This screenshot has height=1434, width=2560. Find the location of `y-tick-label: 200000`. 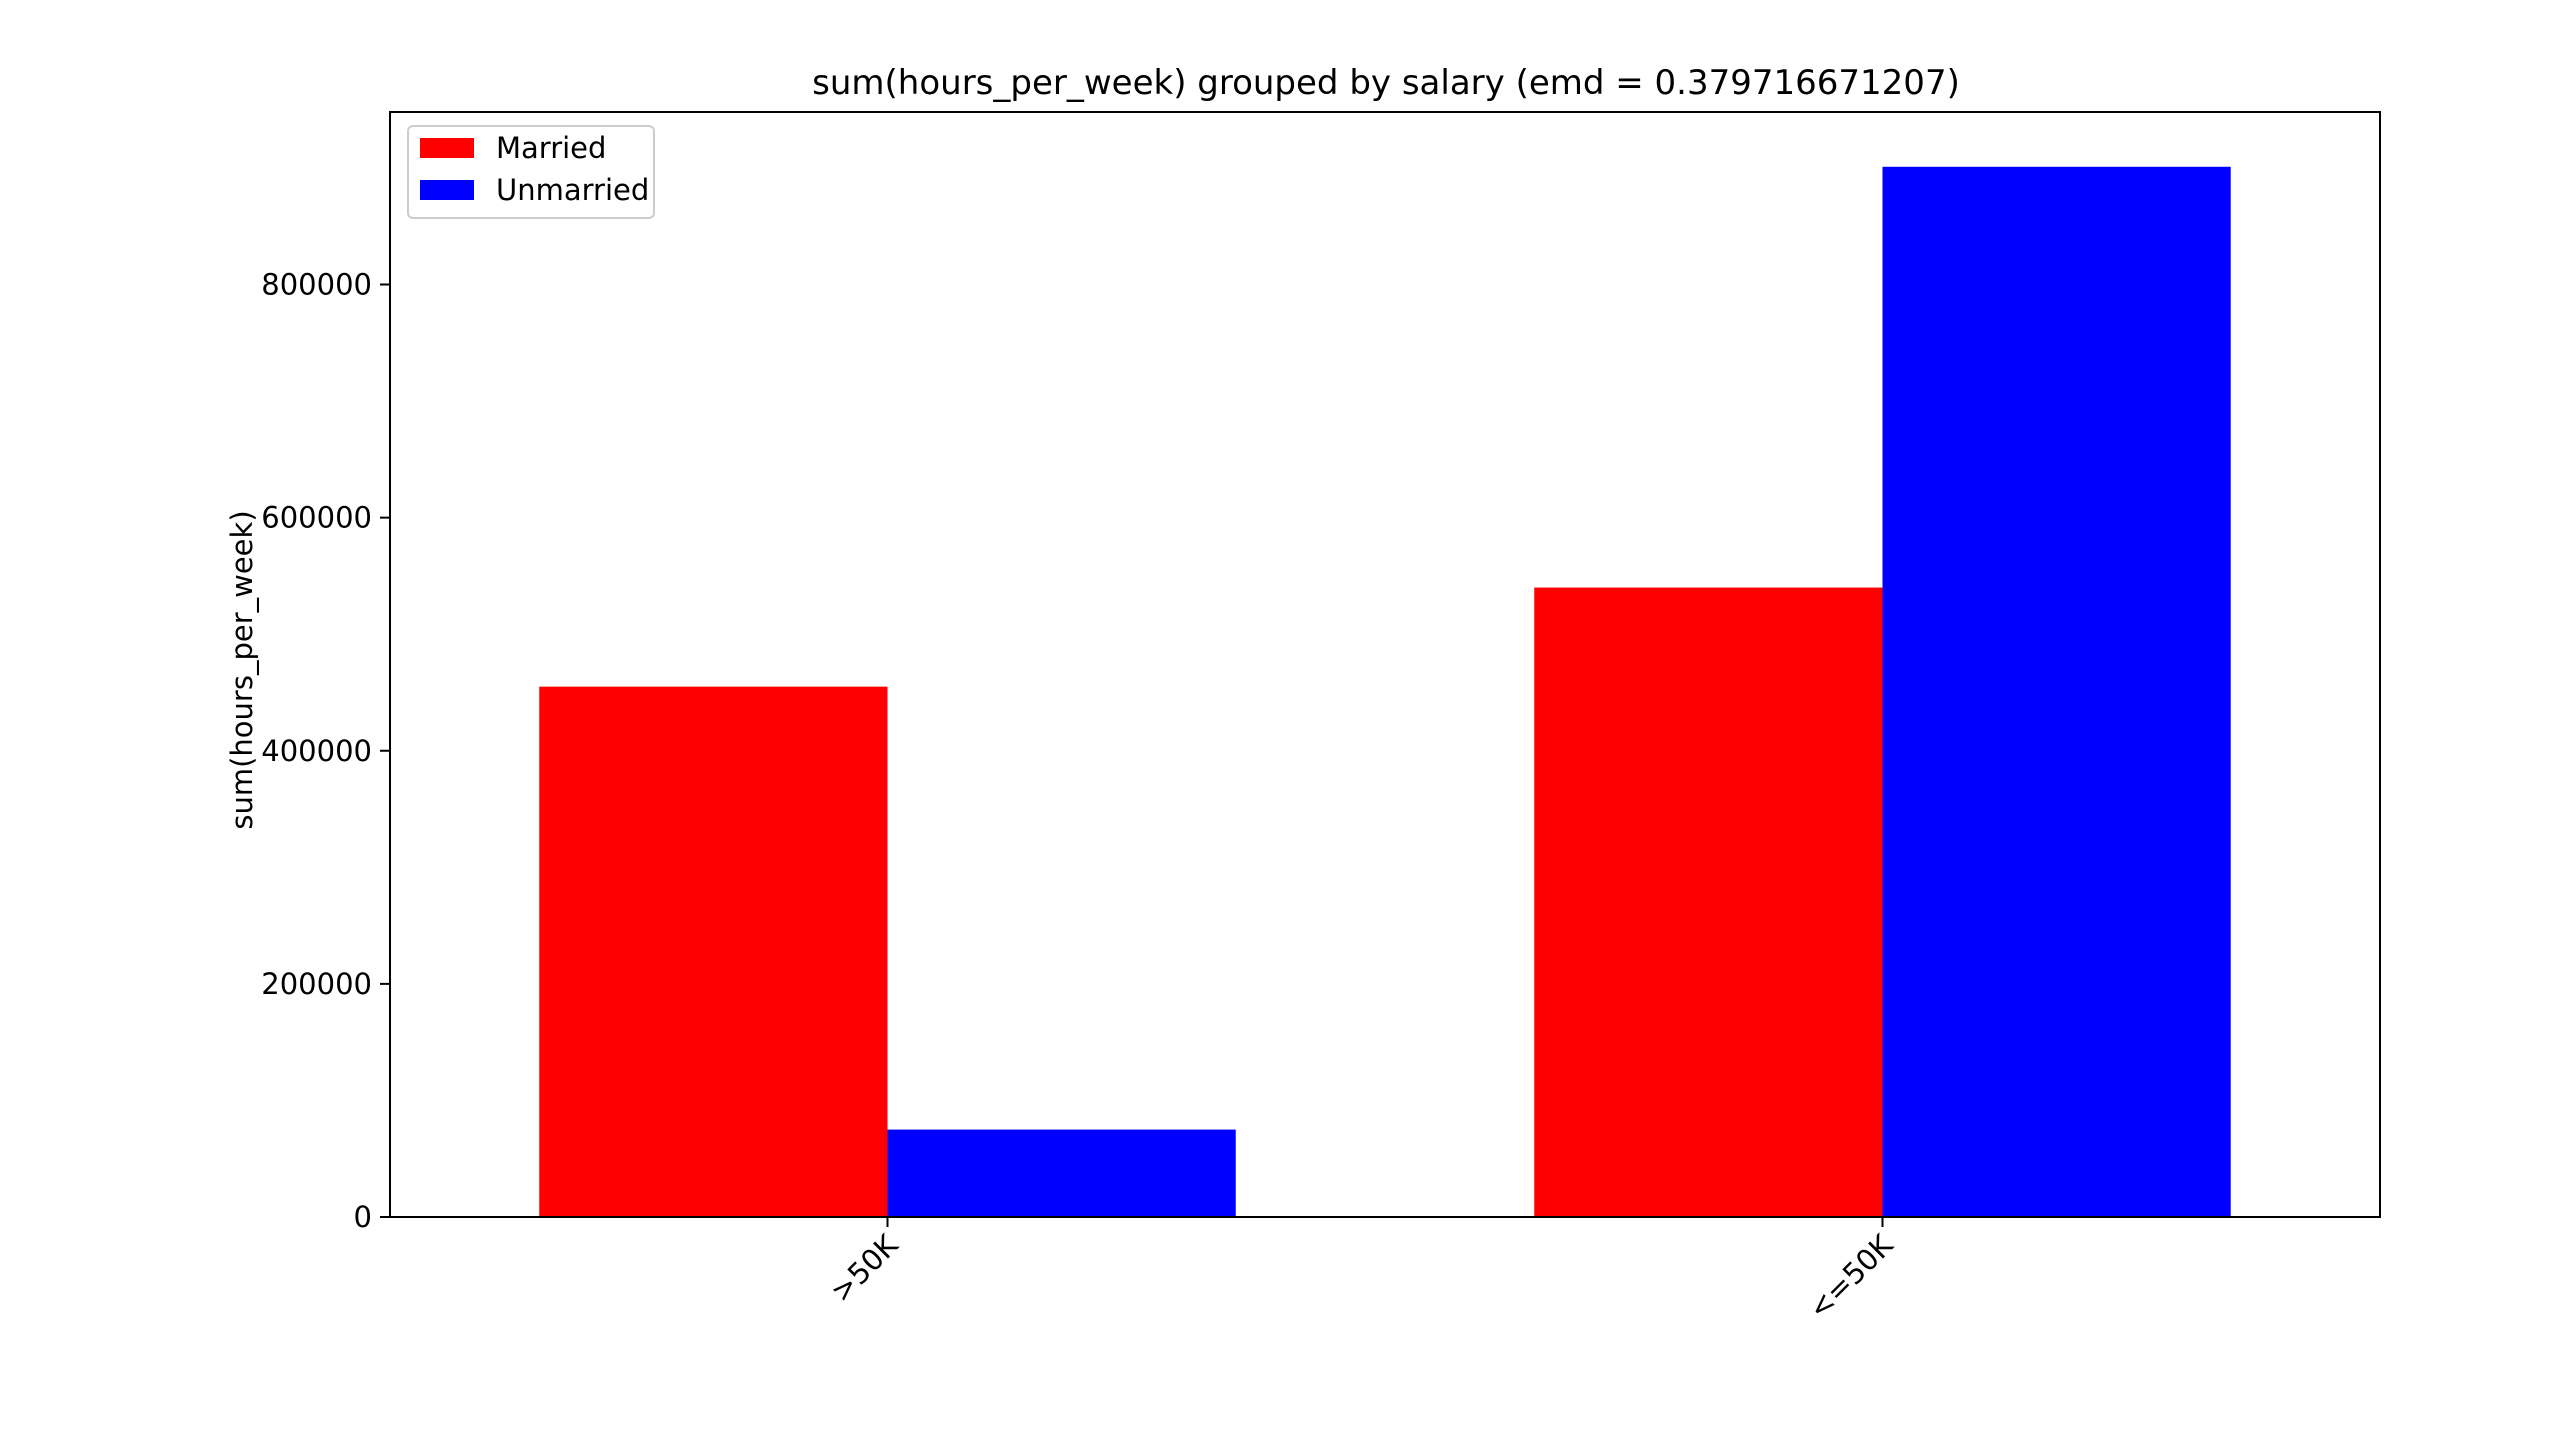

y-tick-label: 200000 is located at coordinates (316, 984).